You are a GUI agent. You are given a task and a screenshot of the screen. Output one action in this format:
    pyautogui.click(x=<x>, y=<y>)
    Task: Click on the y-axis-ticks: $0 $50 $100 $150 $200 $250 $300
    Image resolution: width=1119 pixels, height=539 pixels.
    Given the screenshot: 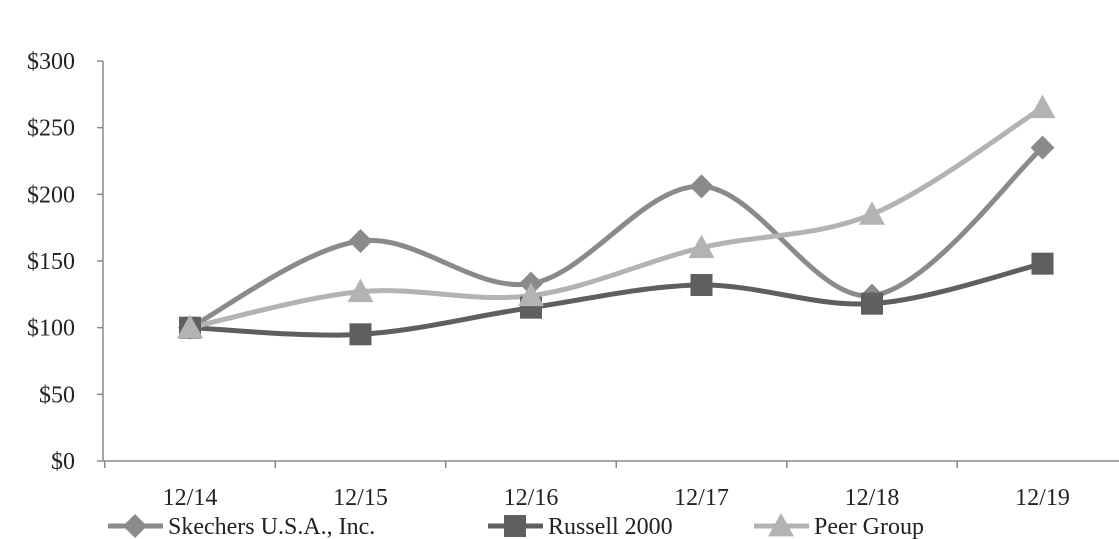 What is the action you would take?
    pyautogui.click(x=65, y=262)
    